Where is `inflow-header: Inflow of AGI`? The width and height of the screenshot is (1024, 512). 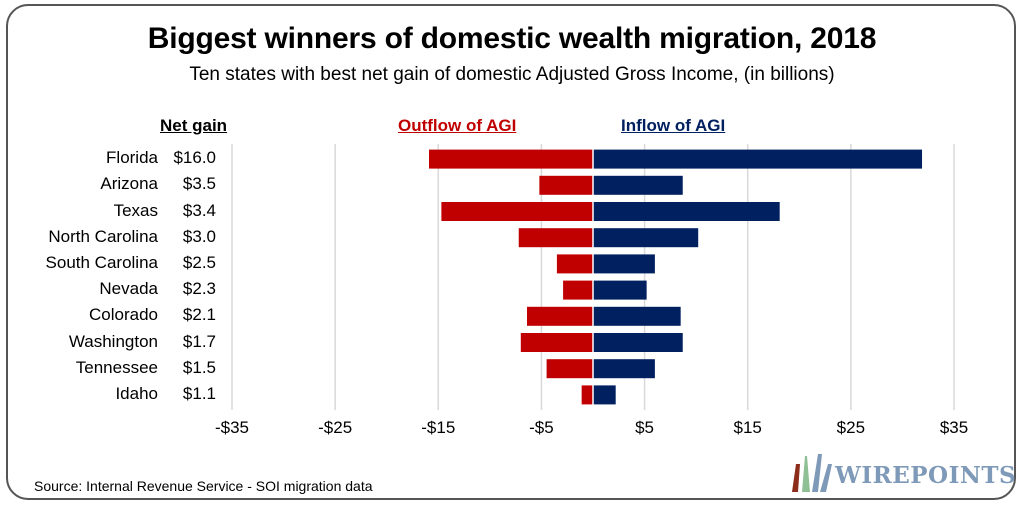 inflow-header: Inflow of AGI is located at coordinates (673, 125).